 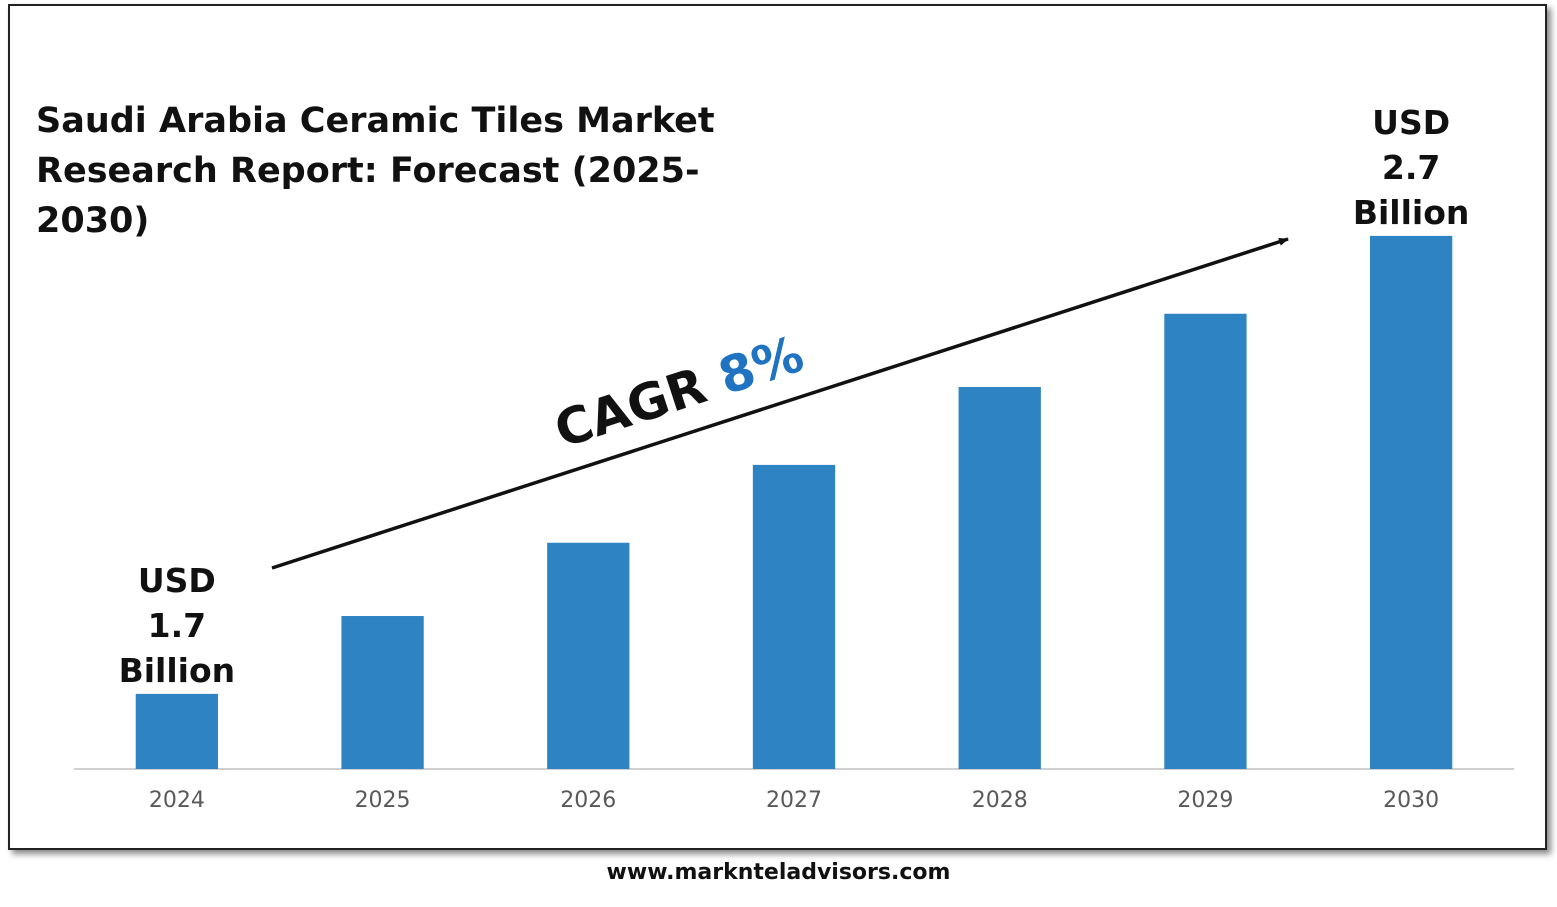 I want to click on x-tick-label: 2024, so click(x=177, y=800).